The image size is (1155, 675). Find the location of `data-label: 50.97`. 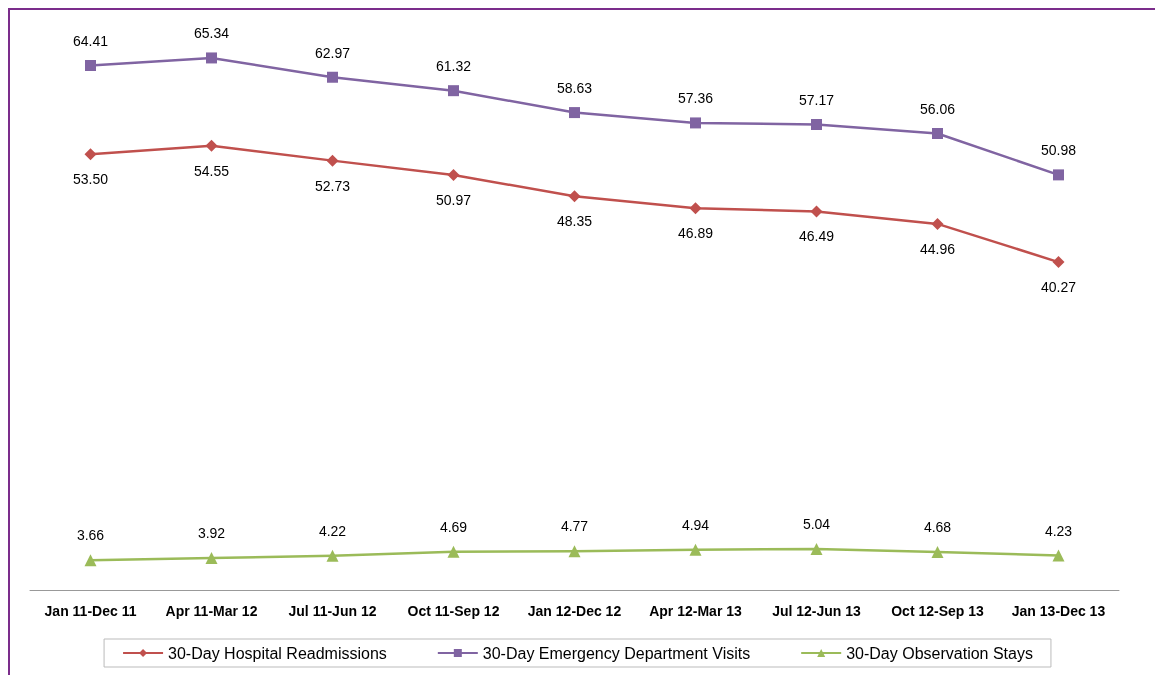

data-label: 50.97 is located at coordinates (453, 199).